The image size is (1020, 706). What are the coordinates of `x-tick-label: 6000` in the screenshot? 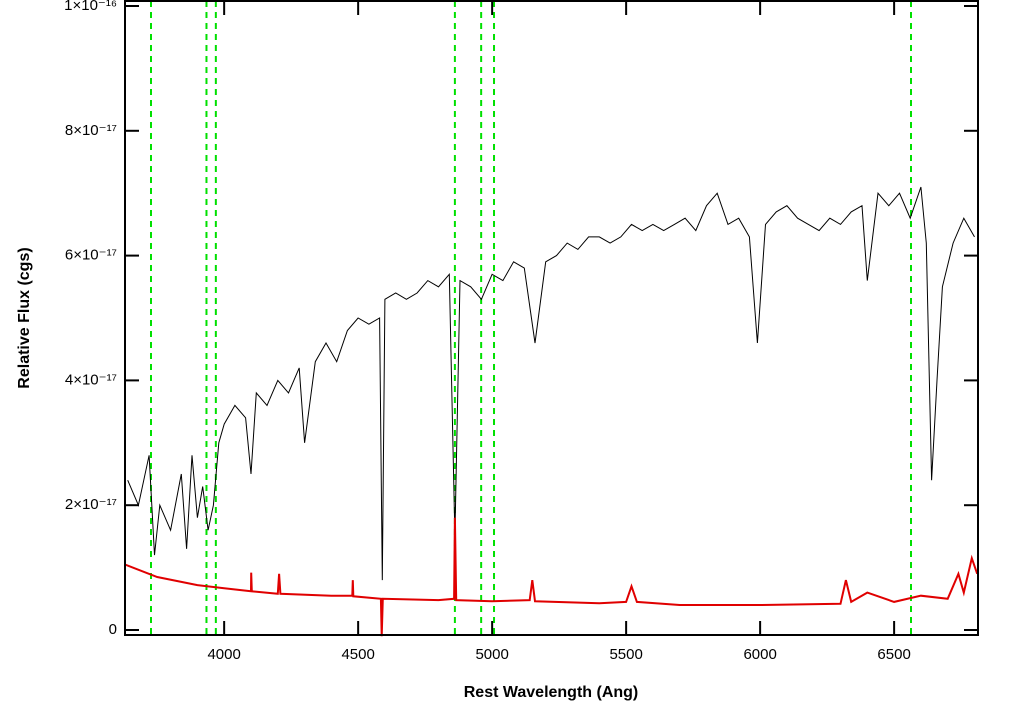 It's located at (759, 654).